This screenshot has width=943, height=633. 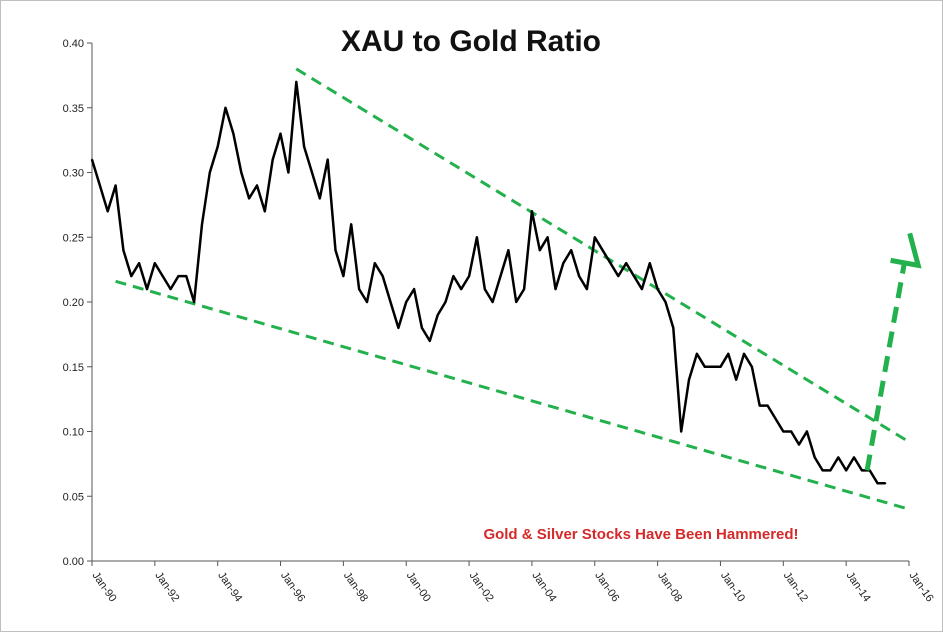 What do you see at coordinates (73, 303) in the screenshot?
I see `y-tick-label: 0.20` at bounding box center [73, 303].